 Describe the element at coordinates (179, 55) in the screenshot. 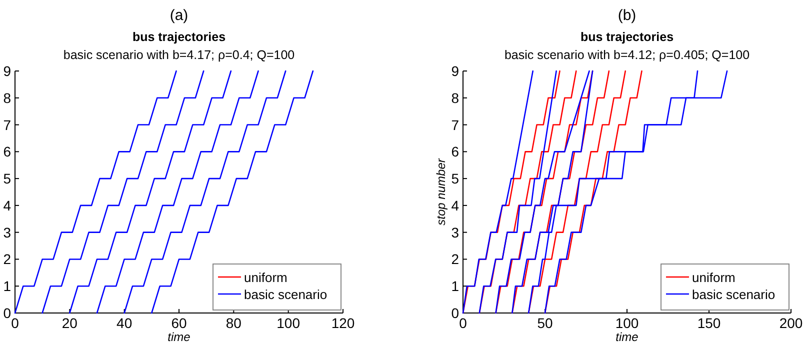

I see `chart-subtitle: basic scenario with b=4.17; ρ=0.4; Q=100` at that location.